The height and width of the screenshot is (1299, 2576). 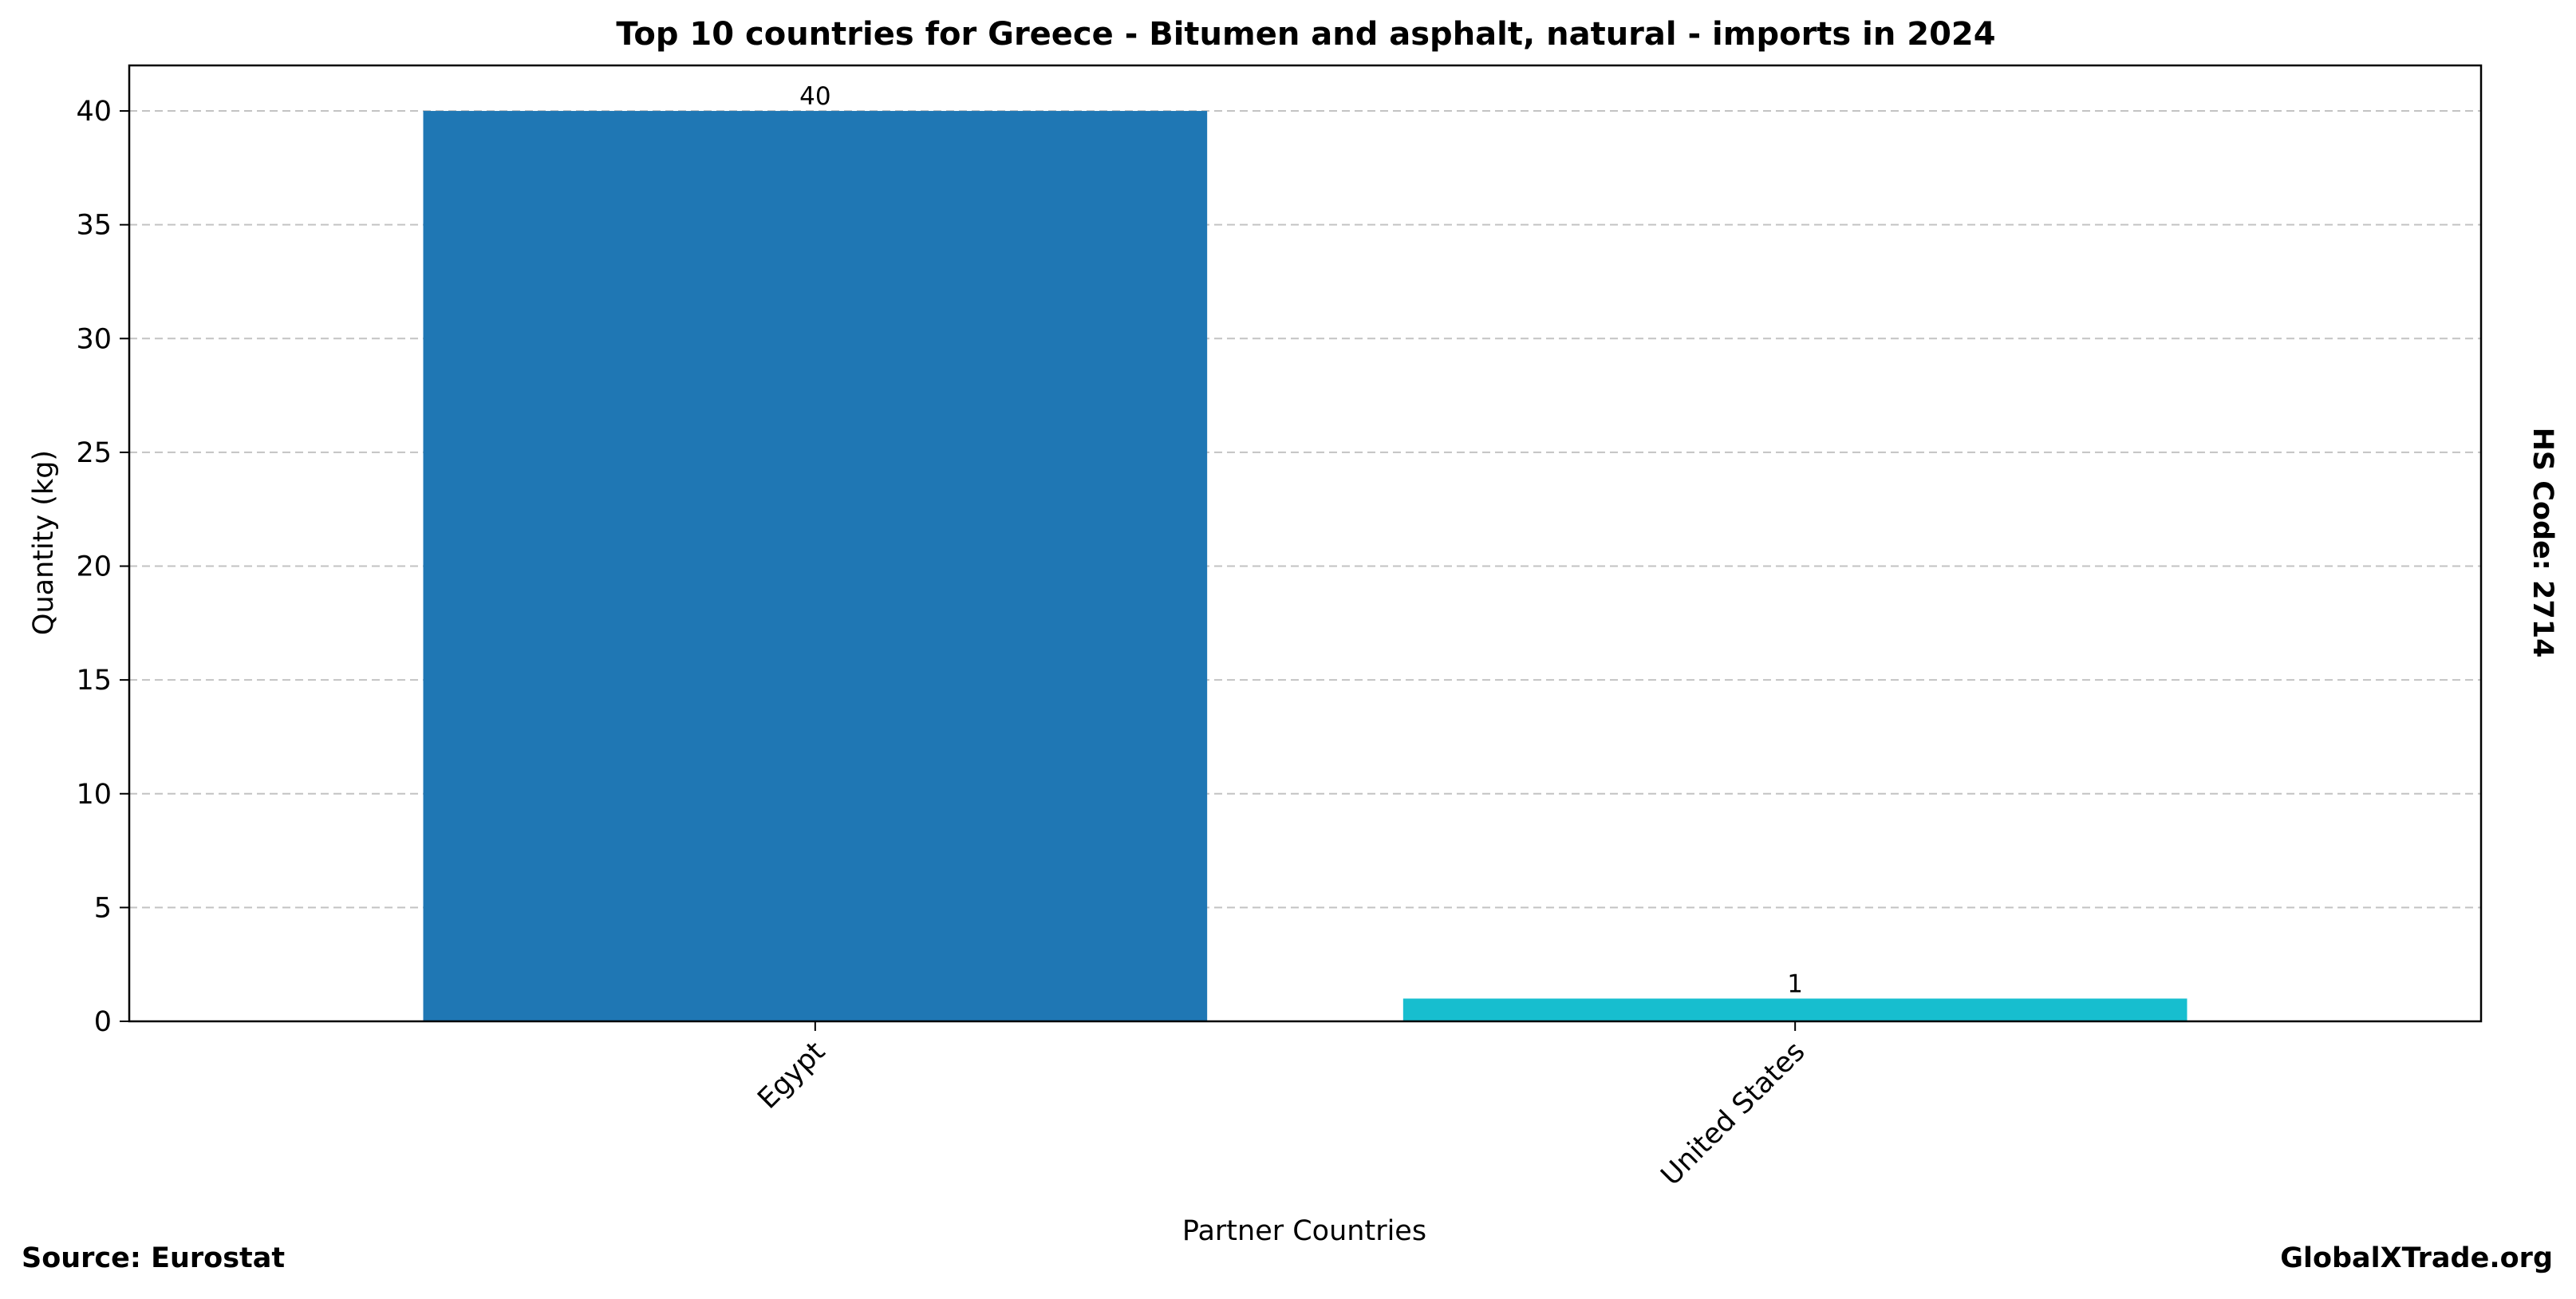 What do you see at coordinates (94, 339) in the screenshot?
I see `y-tick-label: 30` at bounding box center [94, 339].